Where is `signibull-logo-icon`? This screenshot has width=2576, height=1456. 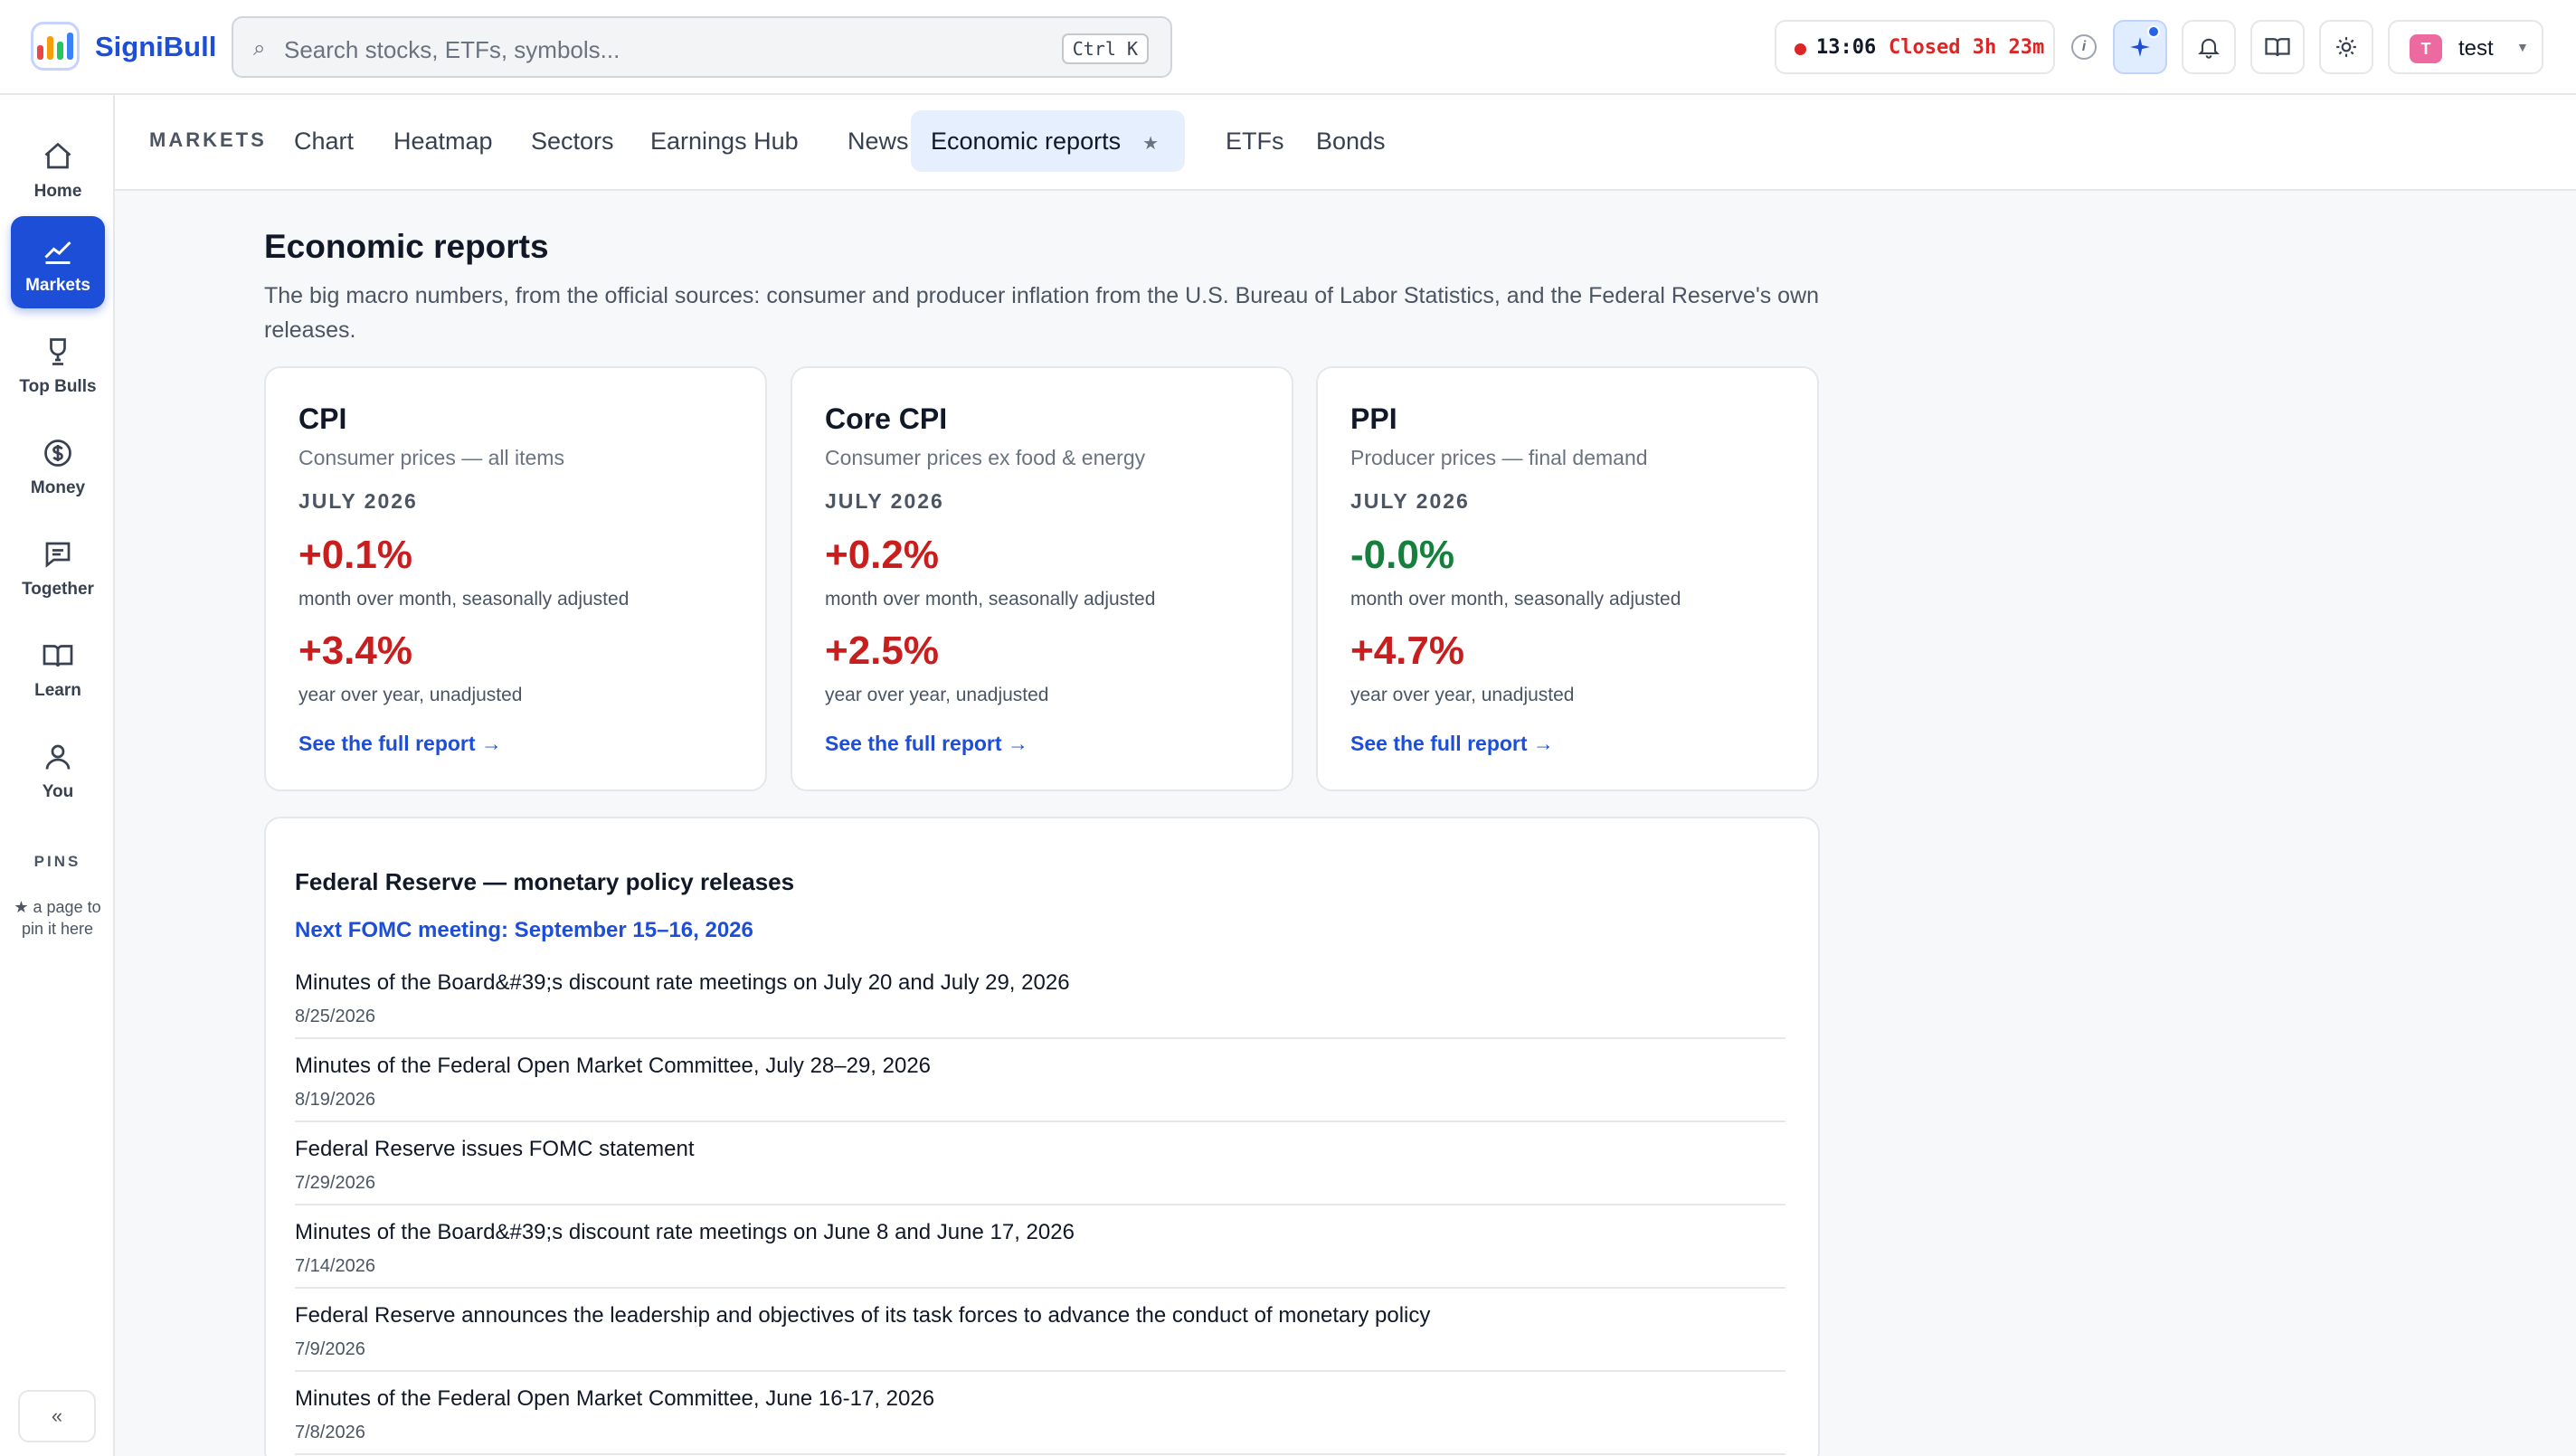 signibull-logo-icon is located at coordinates (56, 46).